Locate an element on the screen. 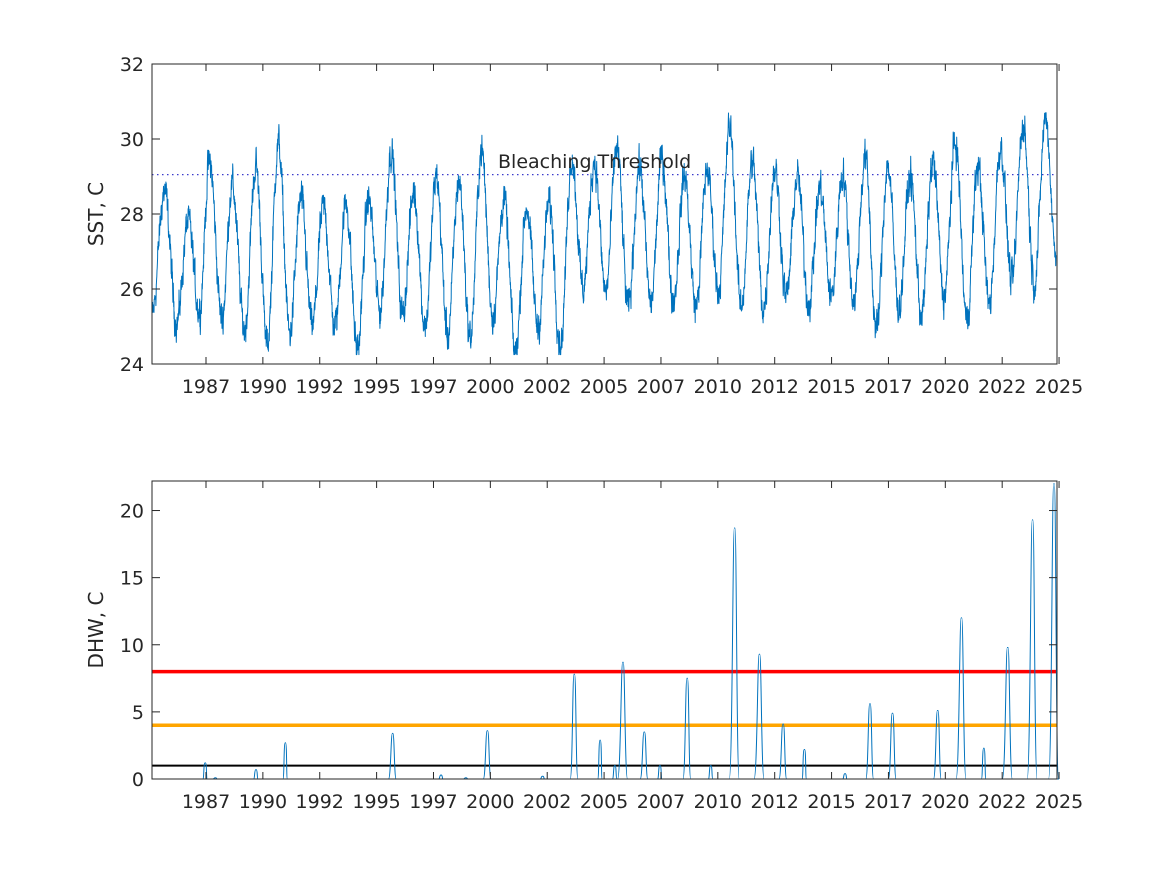 The height and width of the screenshot is (875, 1167). y-tick-label: 5 is located at coordinates (138, 713).